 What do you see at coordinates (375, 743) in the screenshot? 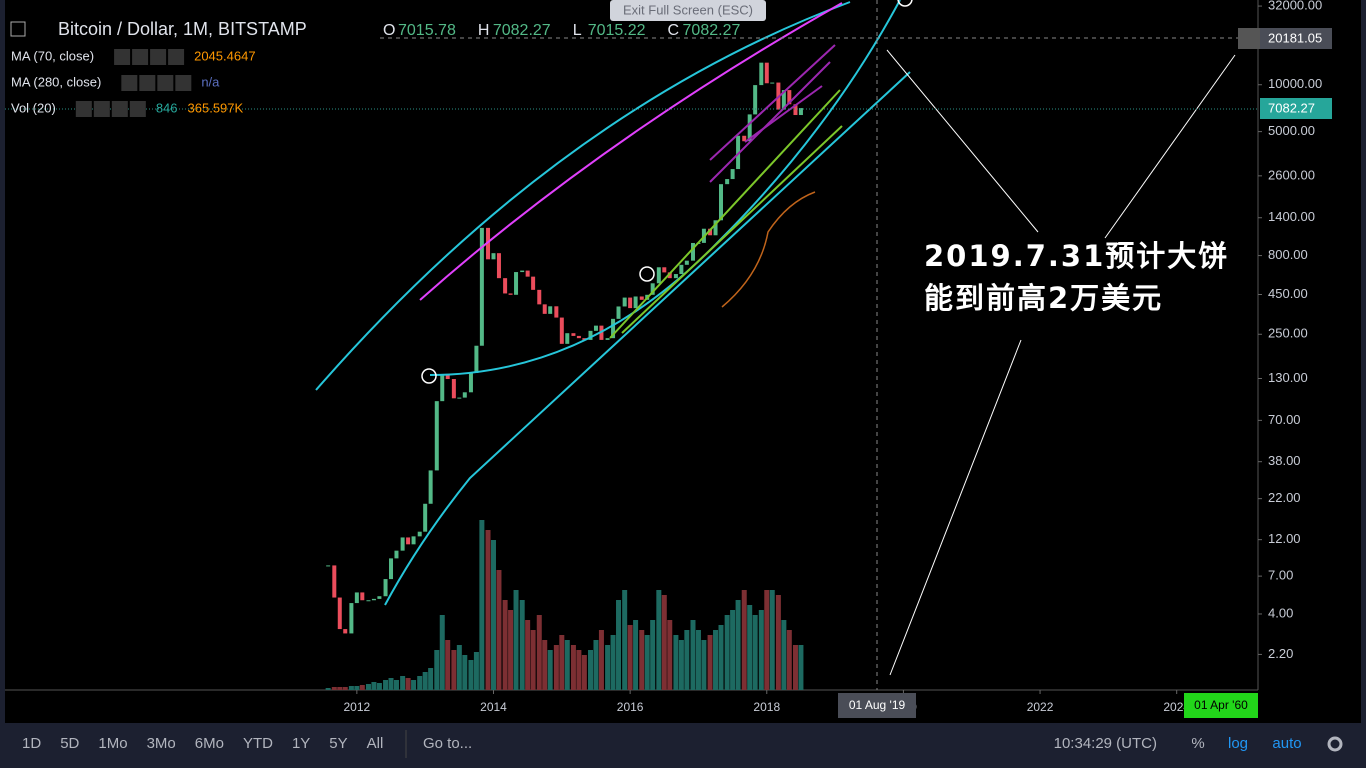
I see `range-button: All` at bounding box center [375, 743].